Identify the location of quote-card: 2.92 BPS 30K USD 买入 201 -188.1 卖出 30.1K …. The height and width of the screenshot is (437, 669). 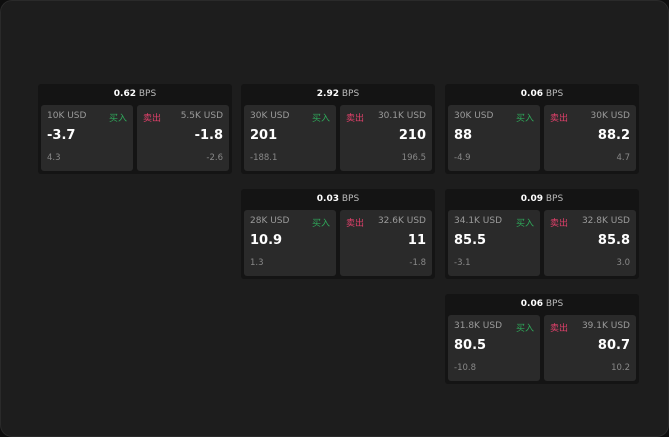
(338, 129).